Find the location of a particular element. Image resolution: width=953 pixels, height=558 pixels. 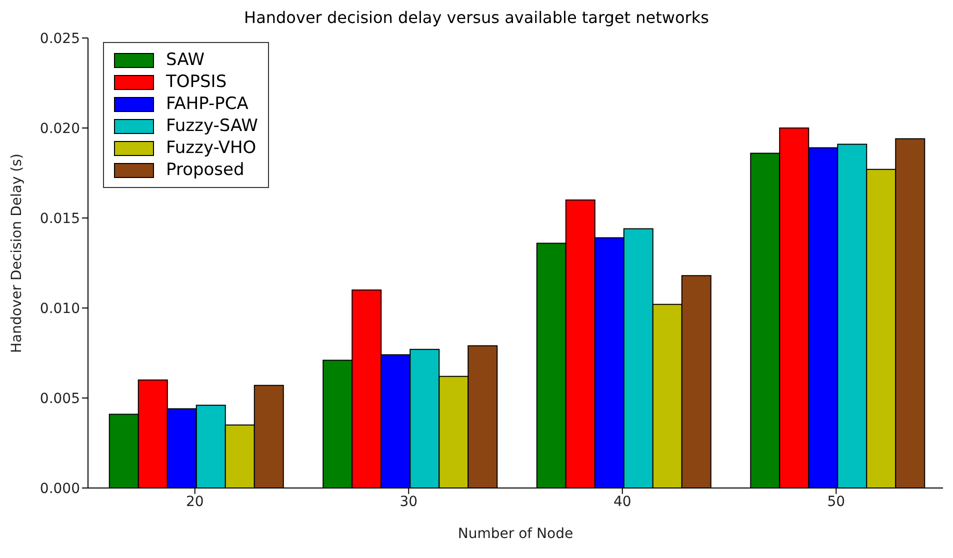

y-tick-label: 0.005 is located at coordinates (60, 398).